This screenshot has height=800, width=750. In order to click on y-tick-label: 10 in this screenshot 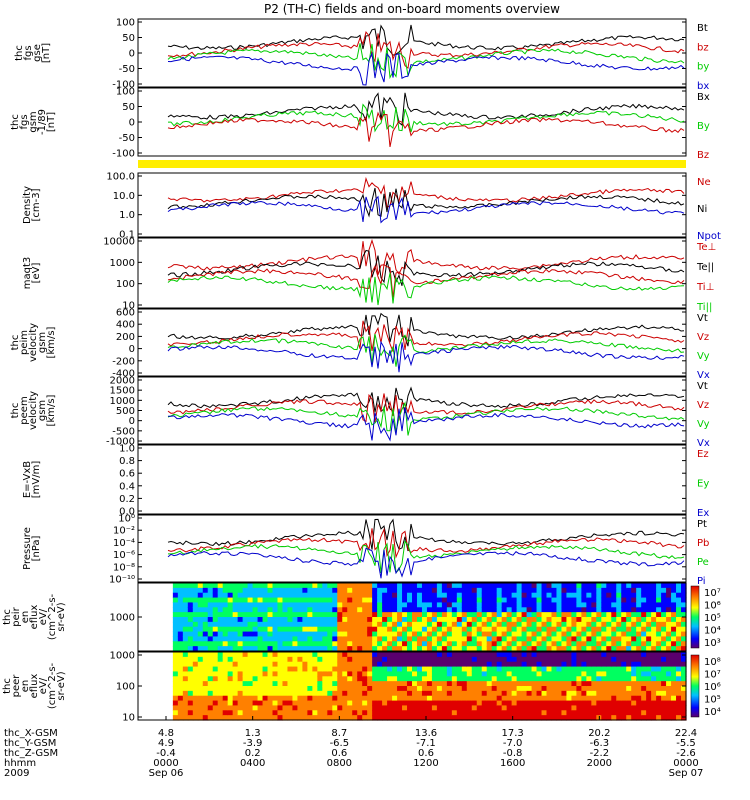, I will do `click(128, 718)`.